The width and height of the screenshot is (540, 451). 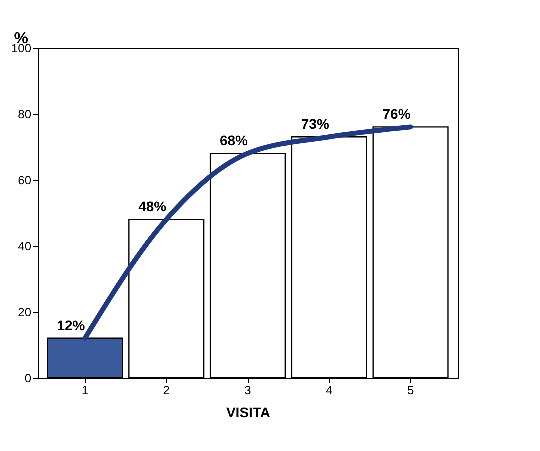 I want to click on y-tick-label: 60, so click(x=25, y=181).